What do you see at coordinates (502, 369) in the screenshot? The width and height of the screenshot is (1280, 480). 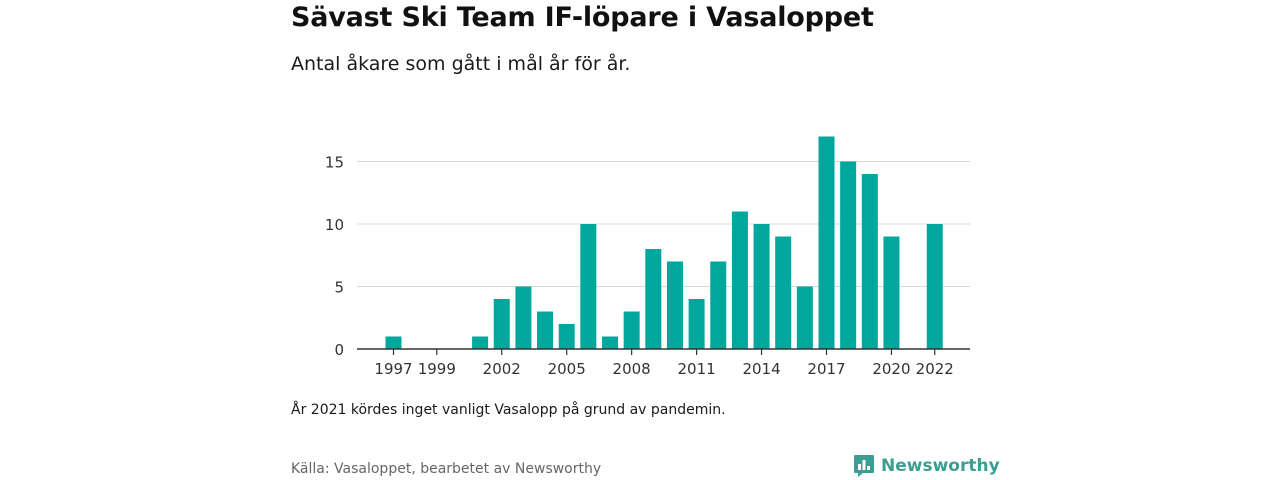 I see `x-tick-label: 2002` at bounding box center [502, 369].